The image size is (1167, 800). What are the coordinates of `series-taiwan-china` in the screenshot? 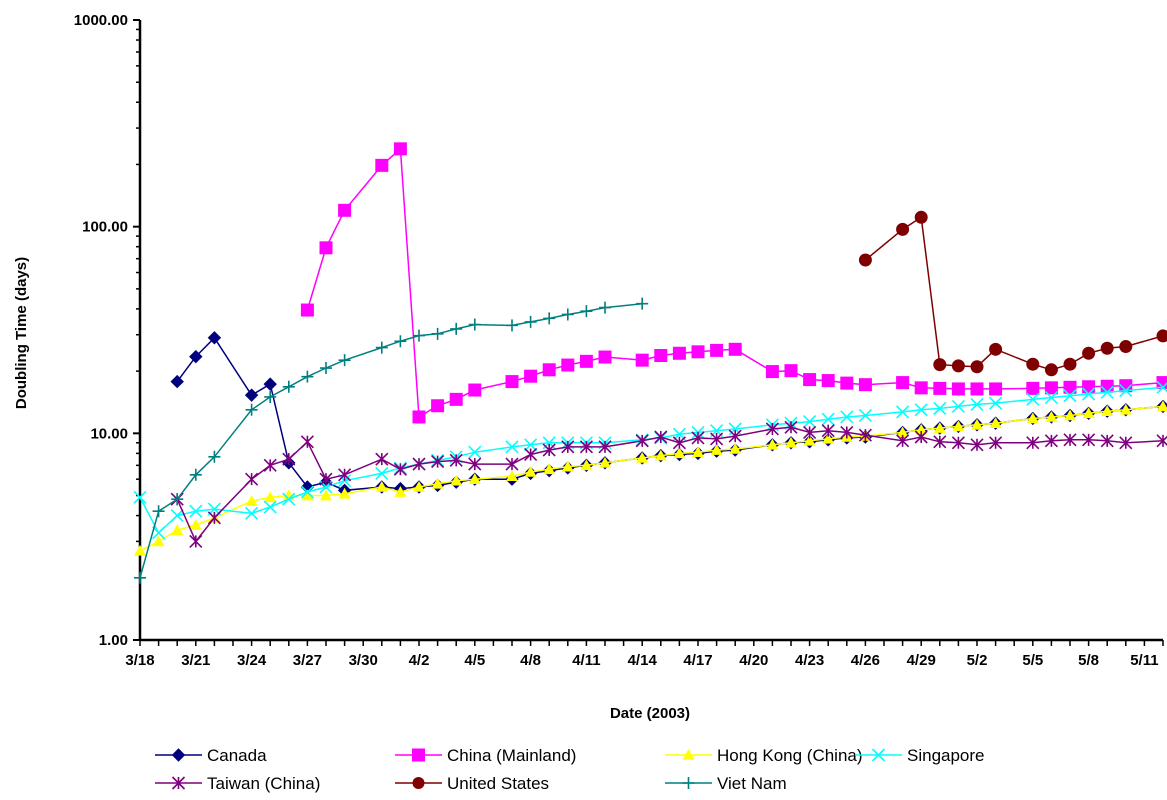 It's located at (668, 484).